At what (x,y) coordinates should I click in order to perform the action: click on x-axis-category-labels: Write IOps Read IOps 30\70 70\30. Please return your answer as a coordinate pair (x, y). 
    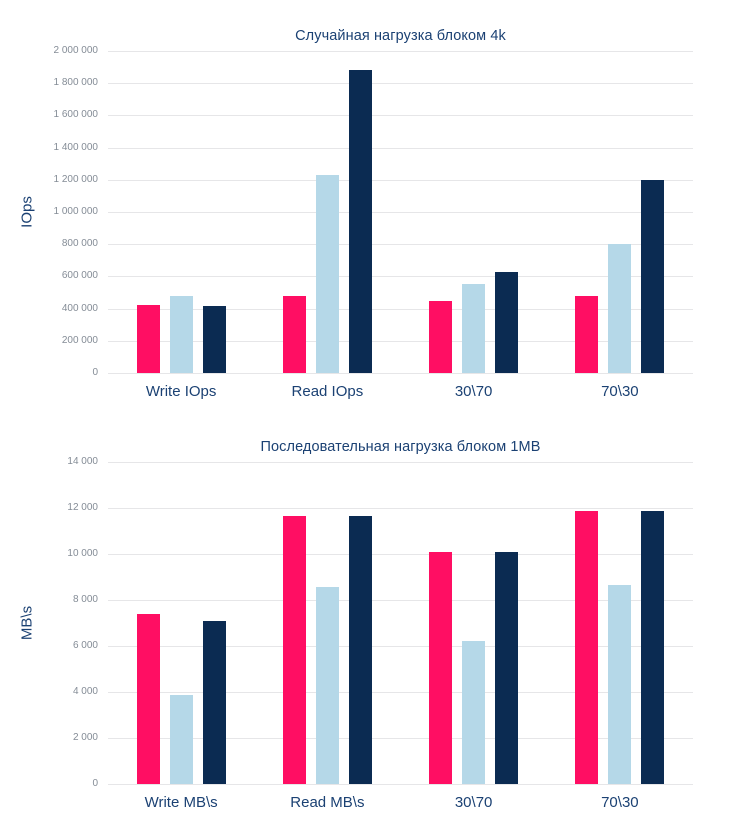
    Looking at the image, I should click on (400, 391).